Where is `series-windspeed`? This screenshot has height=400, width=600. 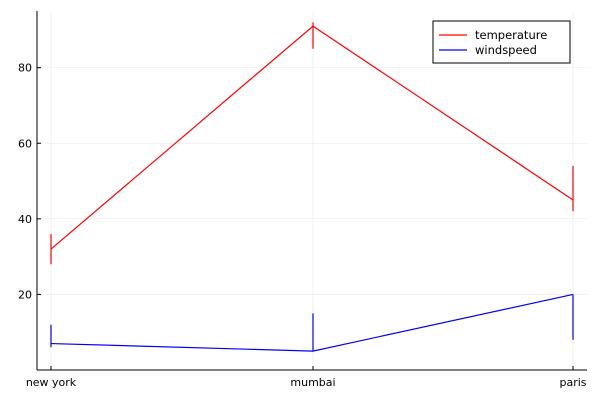
series-windspeed is located at coordinates (312, 322).